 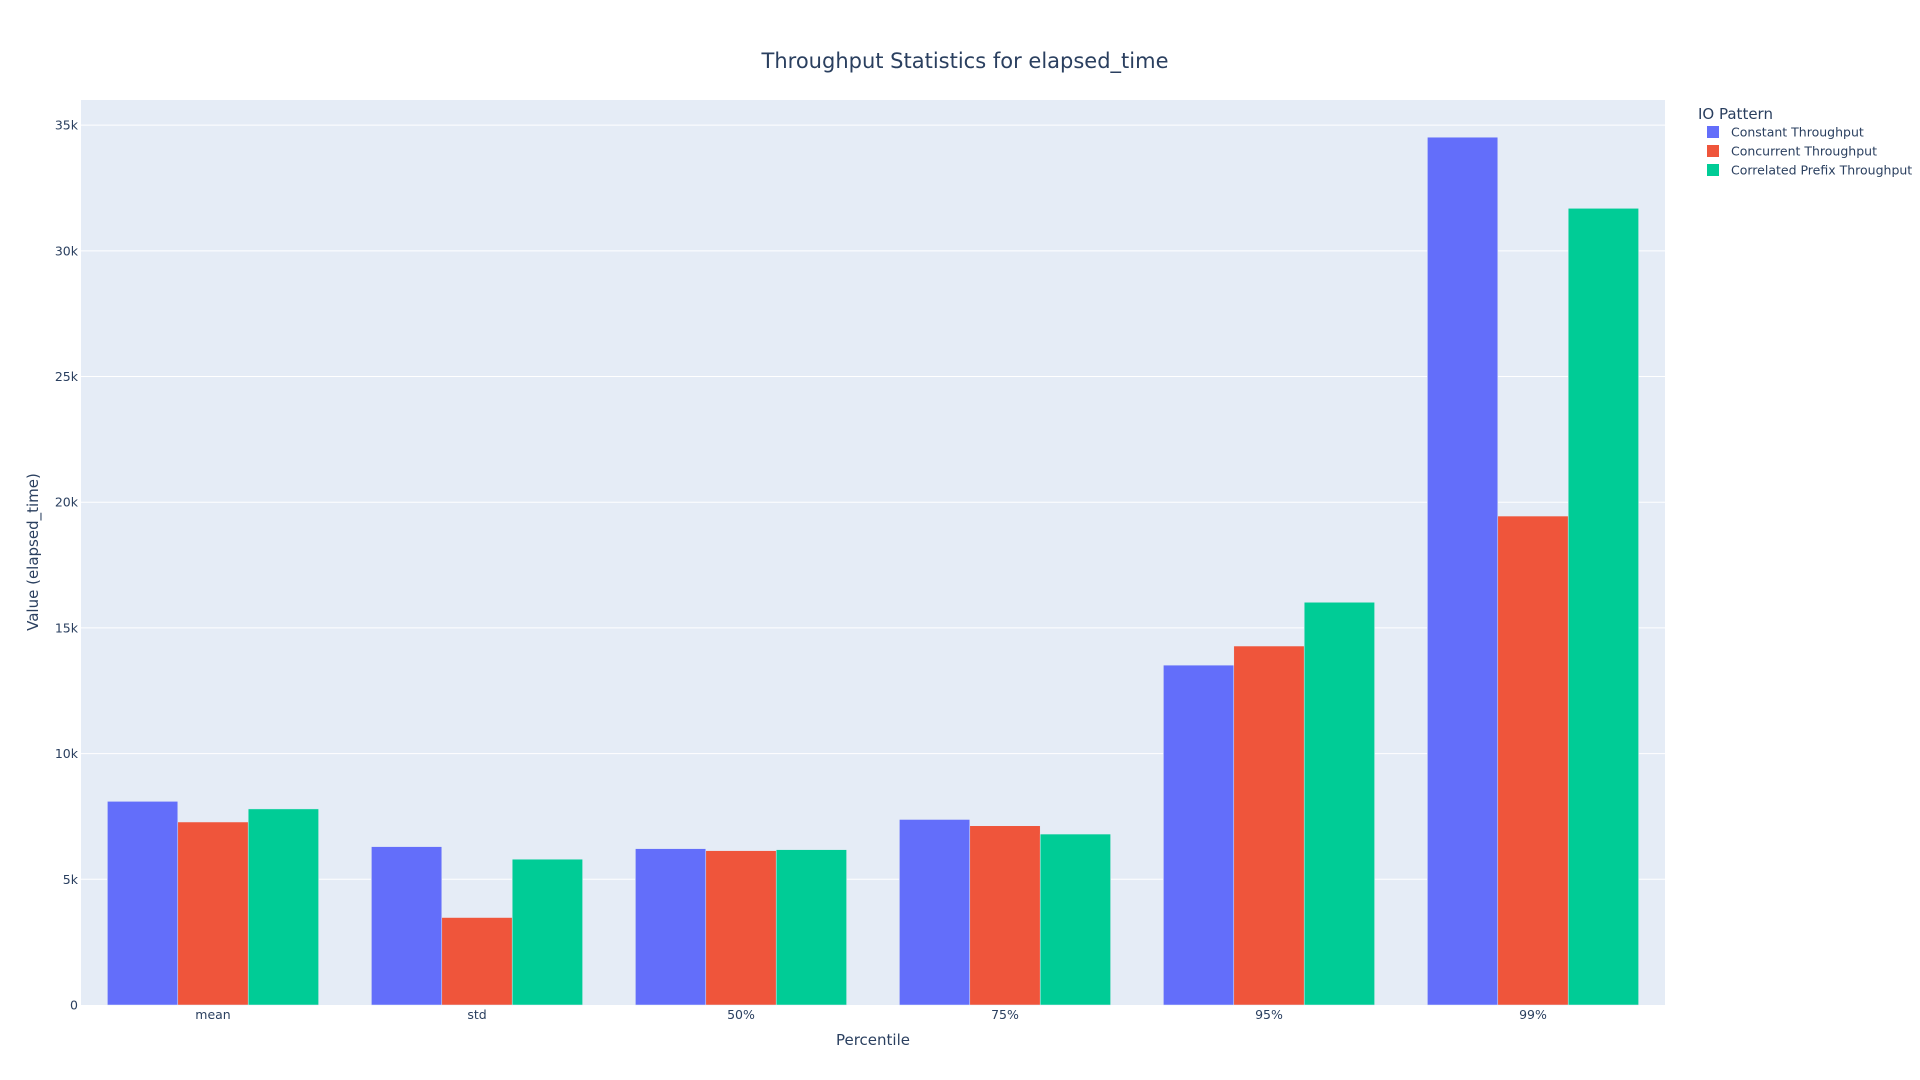 What do you see at coordinates (67, 565) in the screenshot?
I see `y-axis-ticks: 0 5k 10k 15k 20k 25k 30k 35k` at bounding box center [67, 565].